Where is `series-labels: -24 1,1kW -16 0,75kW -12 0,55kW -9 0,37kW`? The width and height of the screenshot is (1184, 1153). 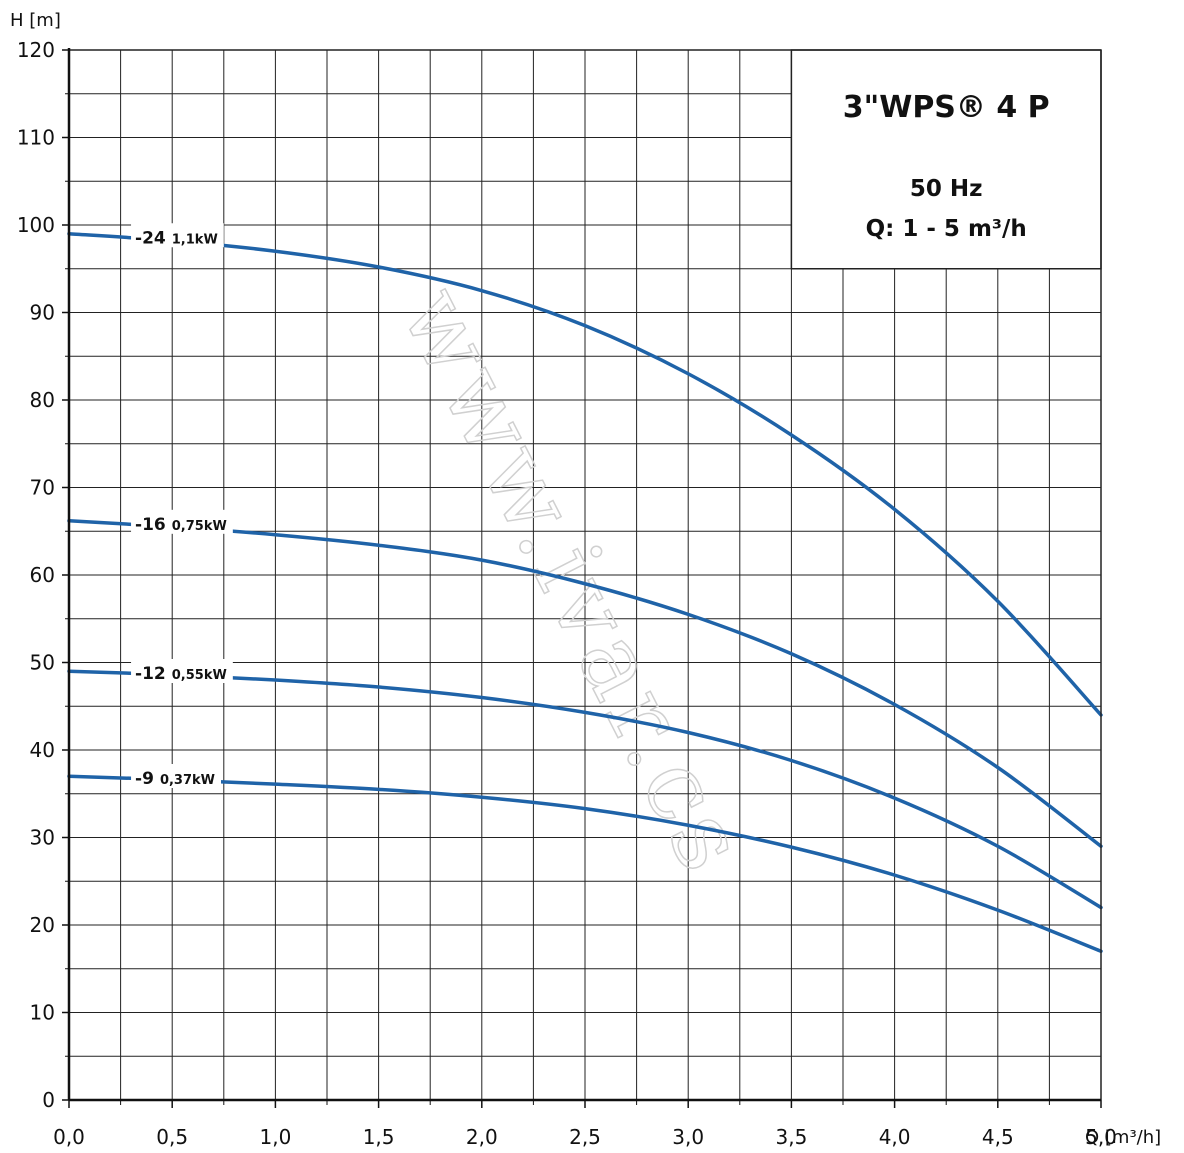
series-labels: -24 1,1kW -16 0,75kW -12 0,55kW -9 0,37kW is located at coordinates (182, 506).